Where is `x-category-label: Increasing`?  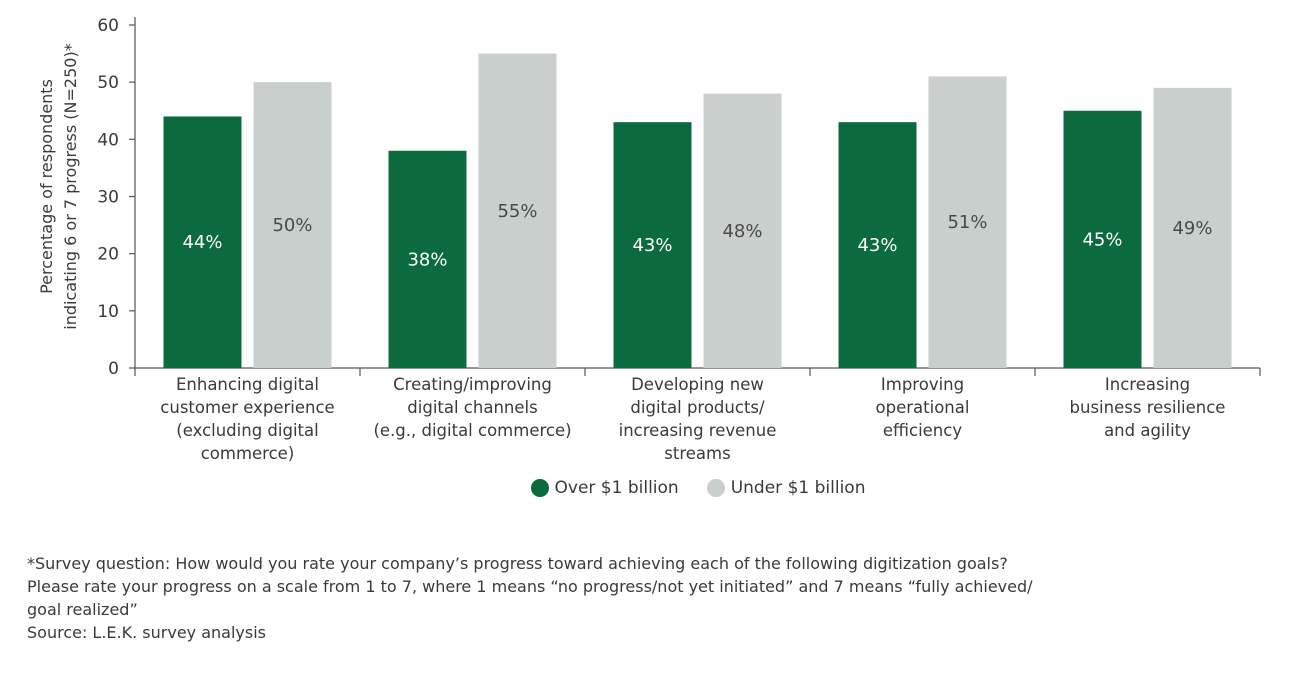
x-category-label: Increasing is located at coordinates (1147, 384).